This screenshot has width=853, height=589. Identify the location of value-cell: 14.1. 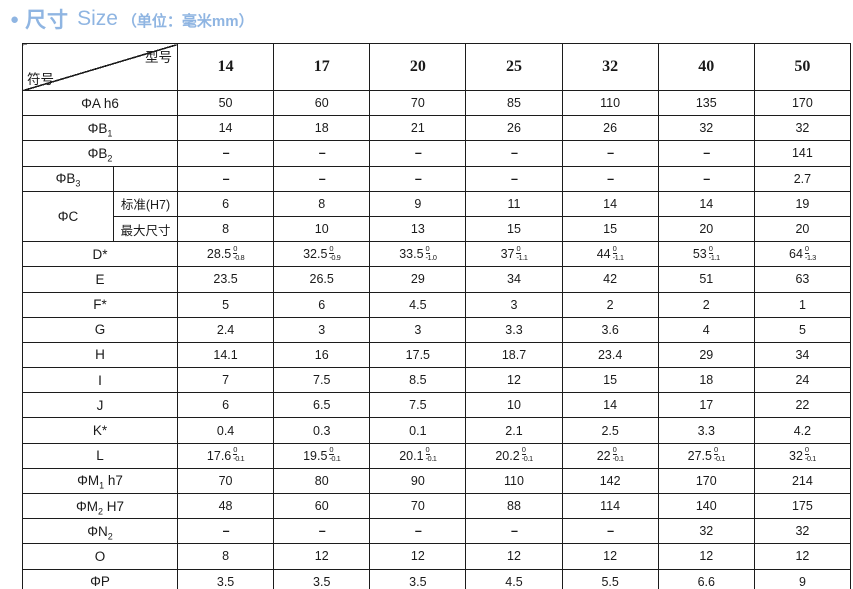
(225, 355).